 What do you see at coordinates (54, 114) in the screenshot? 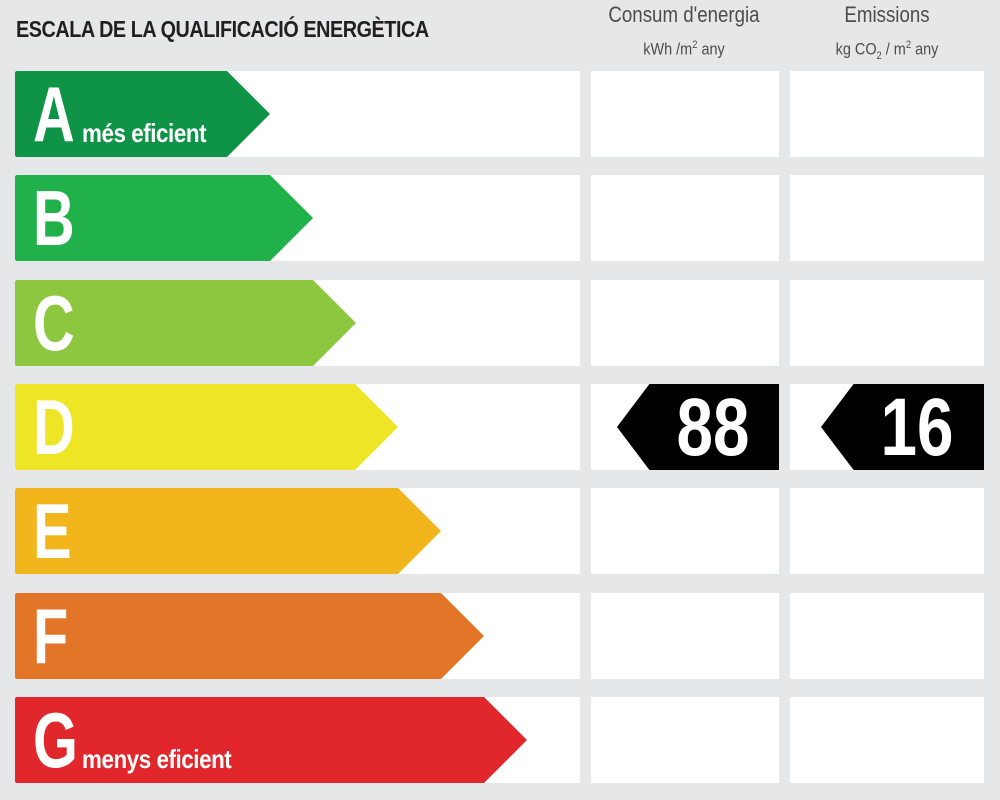
I see `rating-letter: A` at bounding box center [54, 114].